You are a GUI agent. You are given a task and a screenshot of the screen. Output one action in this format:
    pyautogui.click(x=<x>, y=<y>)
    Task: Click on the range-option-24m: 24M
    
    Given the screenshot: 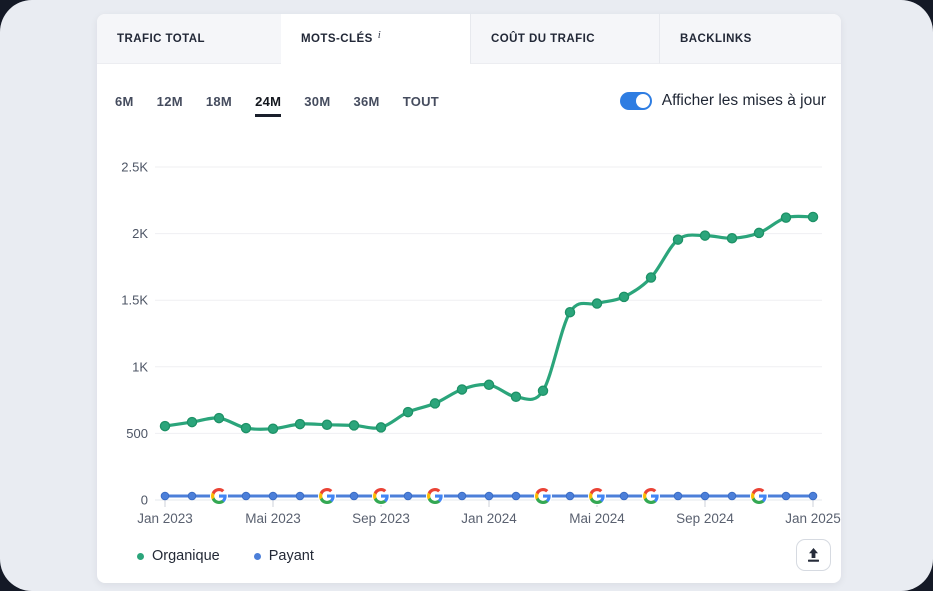 What is the action you would take?
    pyautogui.click(x=268, y=105)
    